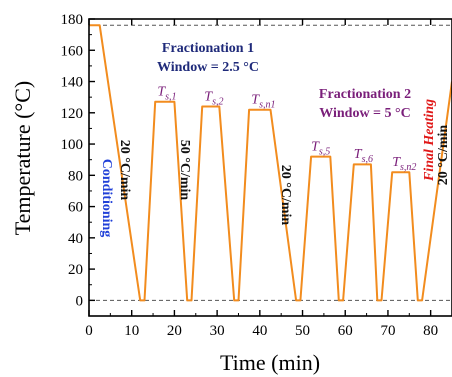 This screenshot has height=377, width=452. I want to click on x-axis-label: Time (min), so click(270, 362).